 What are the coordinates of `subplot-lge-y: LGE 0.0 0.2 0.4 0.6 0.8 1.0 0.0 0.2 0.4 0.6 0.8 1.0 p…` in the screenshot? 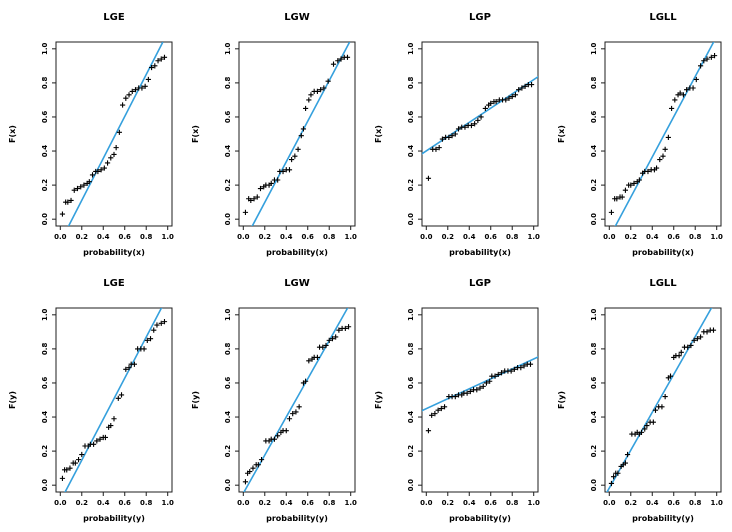 It's located at (91, 400).